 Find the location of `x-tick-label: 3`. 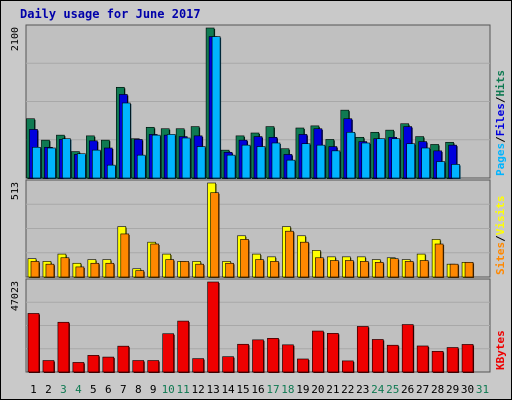

x-tick-label: 3 is located at coordinates (63, 389).